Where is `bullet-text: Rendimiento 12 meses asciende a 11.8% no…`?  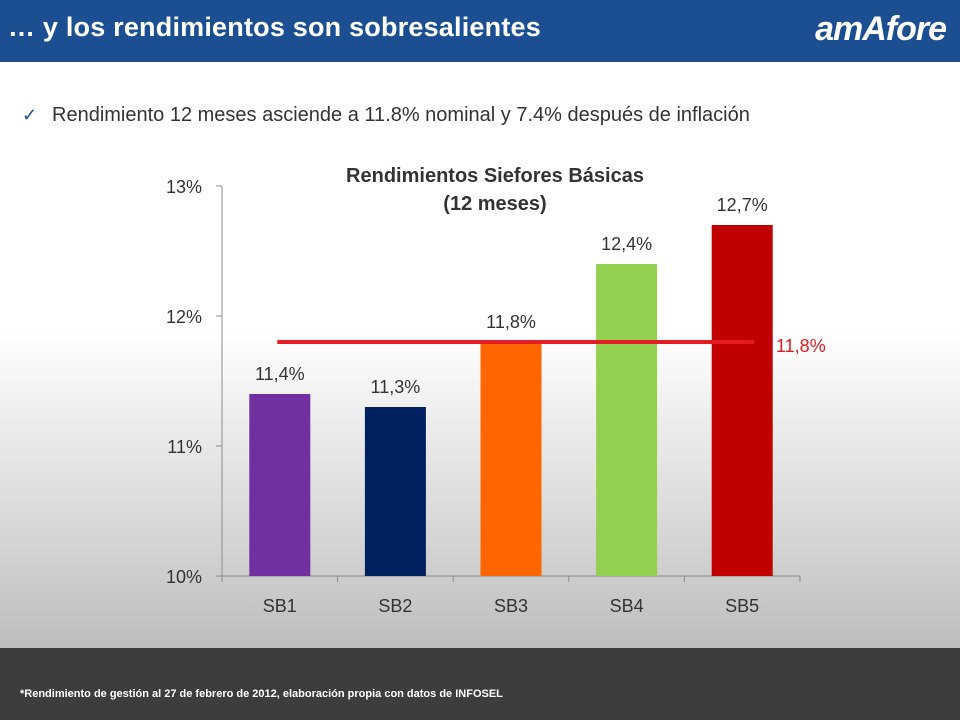
bullet-text: Rendimiento 12 meses asciende a 11.8% no… is located at coordinates (401, 115).